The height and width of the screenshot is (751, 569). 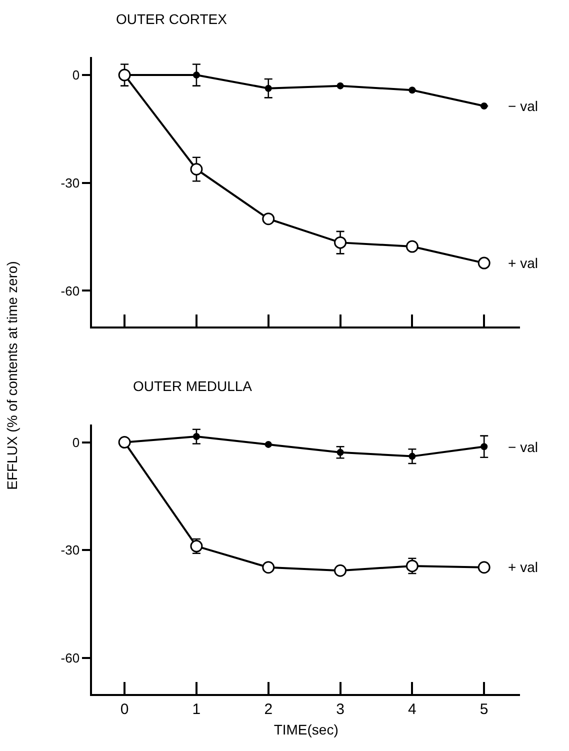 I want to click on chart-title: OUTER CORTEX, so click(x=172, y=19).